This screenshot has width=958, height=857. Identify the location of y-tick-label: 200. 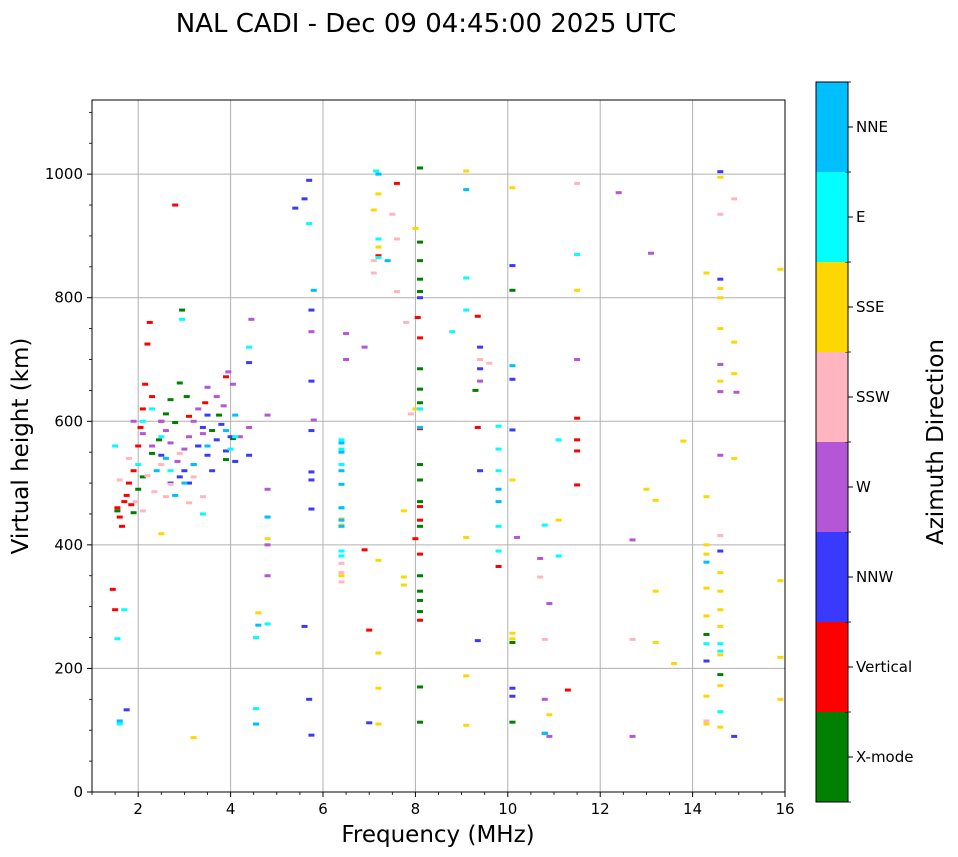
(68, 668).